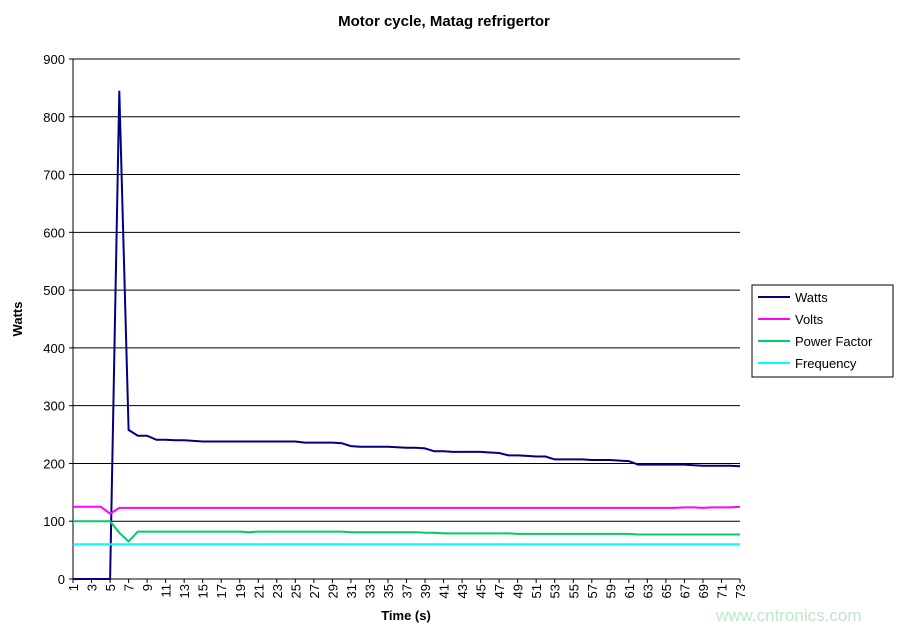 The width and height of the screenshot is (900, 632). I want to click on x-tick-label: 35, so click(388, 591).